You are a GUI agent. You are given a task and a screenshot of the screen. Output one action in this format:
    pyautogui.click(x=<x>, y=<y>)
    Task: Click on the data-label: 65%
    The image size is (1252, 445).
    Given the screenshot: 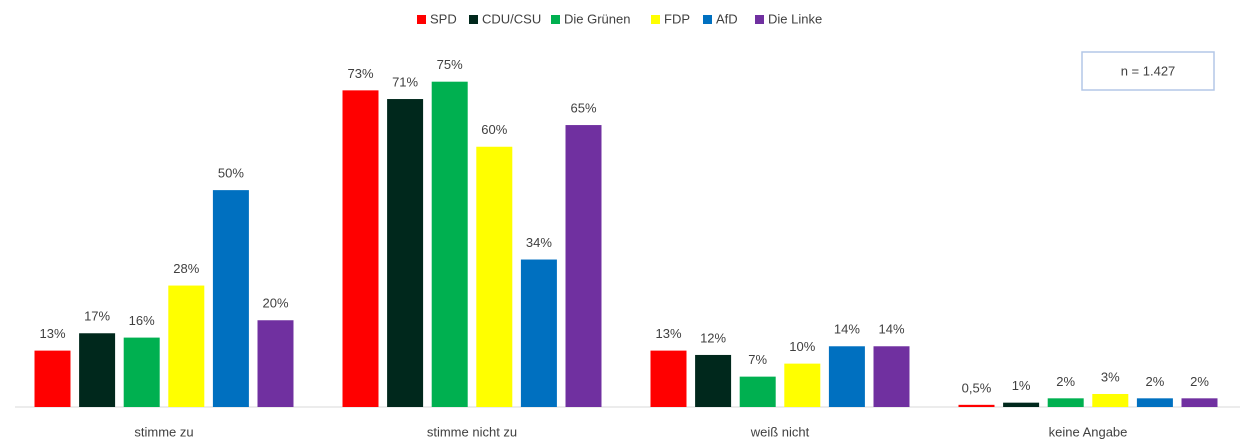 What is the action you would take?
    pyautogui.click(x=583, y=108)
    